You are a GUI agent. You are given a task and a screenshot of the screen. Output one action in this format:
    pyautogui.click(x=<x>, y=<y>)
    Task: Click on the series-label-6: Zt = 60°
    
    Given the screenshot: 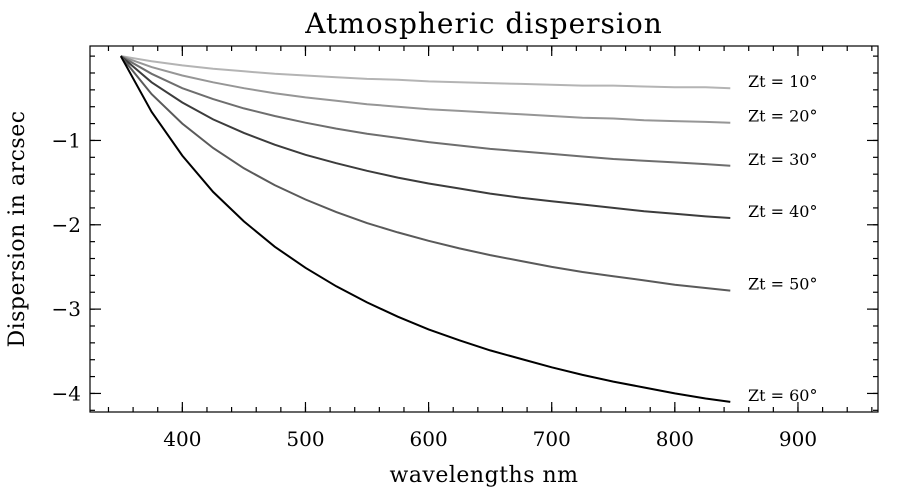 What is the action you would take?
    pyautogui.click(x=782, y=395)
    